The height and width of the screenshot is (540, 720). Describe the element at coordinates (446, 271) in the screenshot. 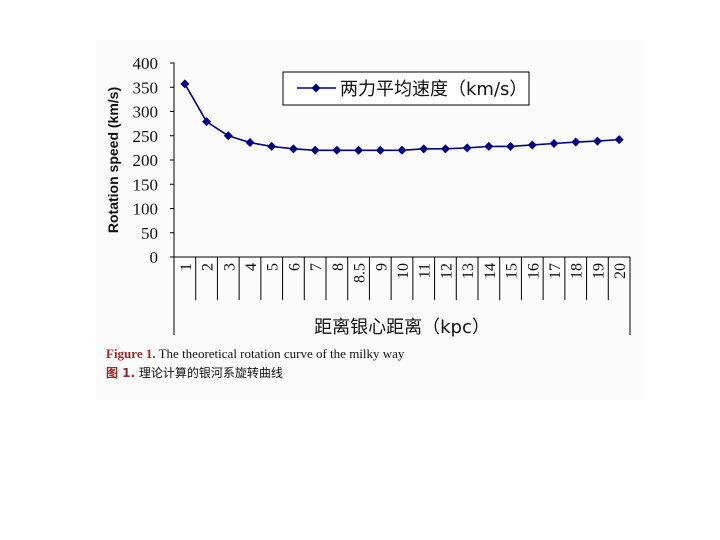

I see `x-tick-label: 12` at that location.